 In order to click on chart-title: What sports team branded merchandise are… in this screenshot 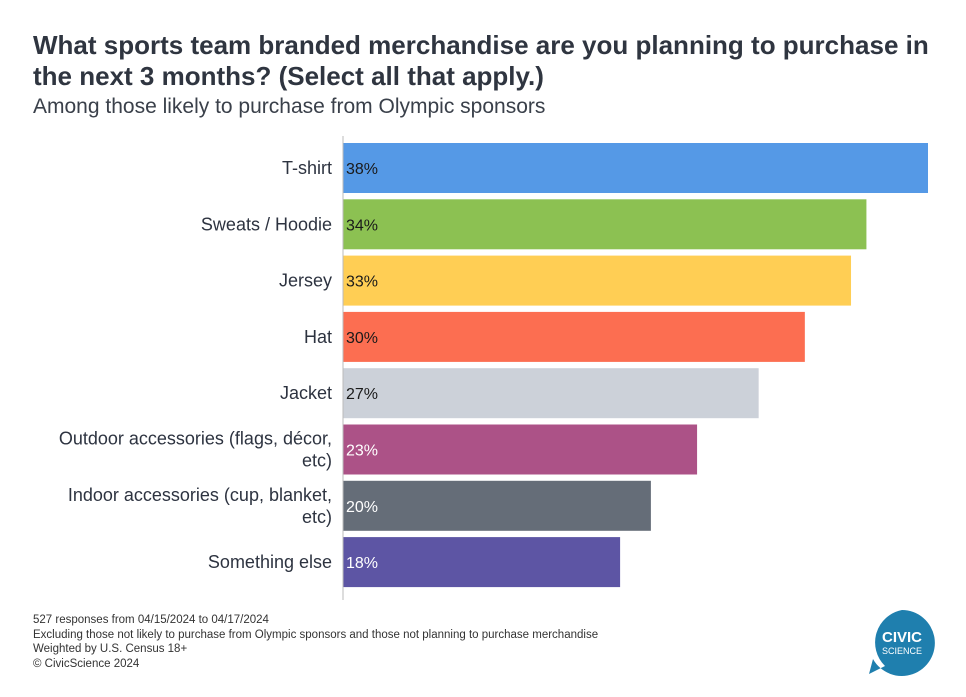, I will do `click(481, 60)`.